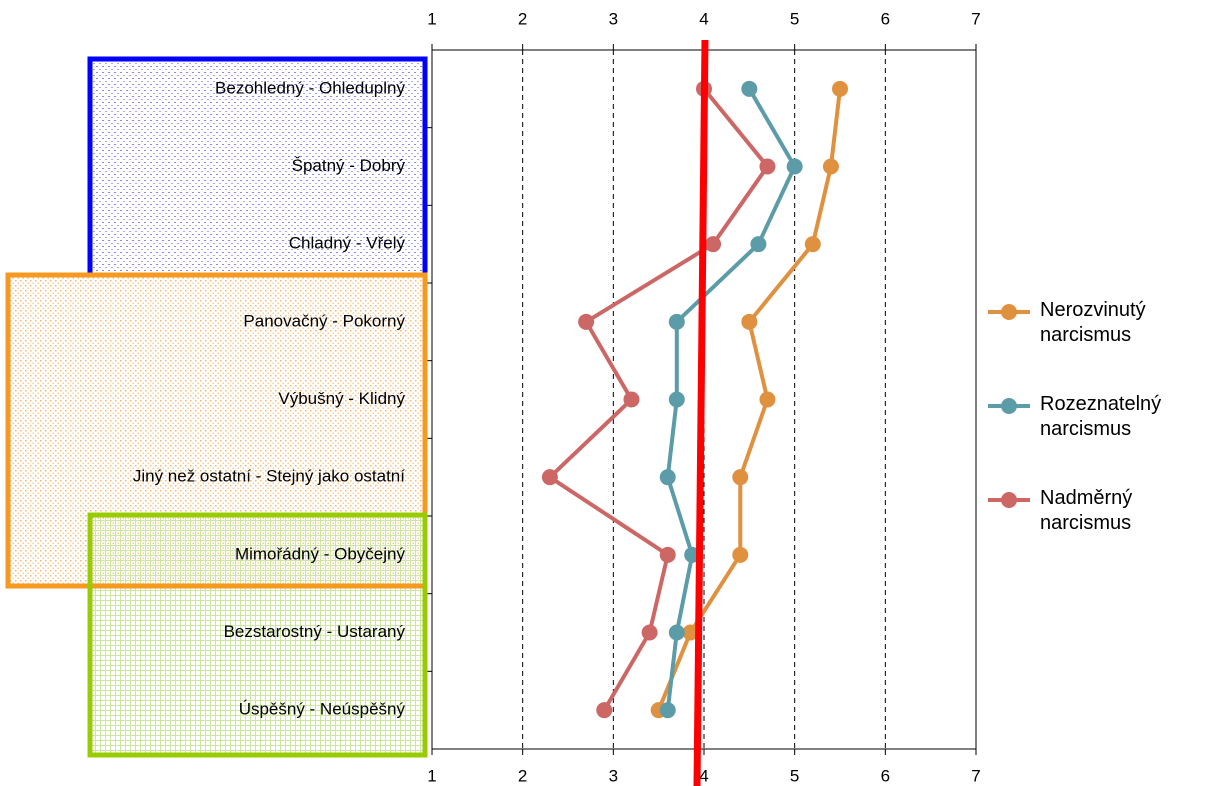 The width and height of the screenshot is (1212, 786). Describe the element at coordinates (324, 320) in the screenshot. I see `category-label: Panovačný - Pokorný` at that location.